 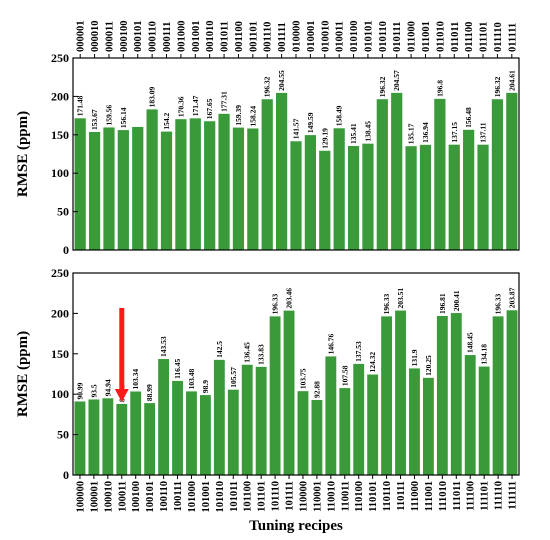 What do you see at coordinates (167, 37) in the screenshot?
I see `x-tick-label: 000111` at bounding box center [167, 37].